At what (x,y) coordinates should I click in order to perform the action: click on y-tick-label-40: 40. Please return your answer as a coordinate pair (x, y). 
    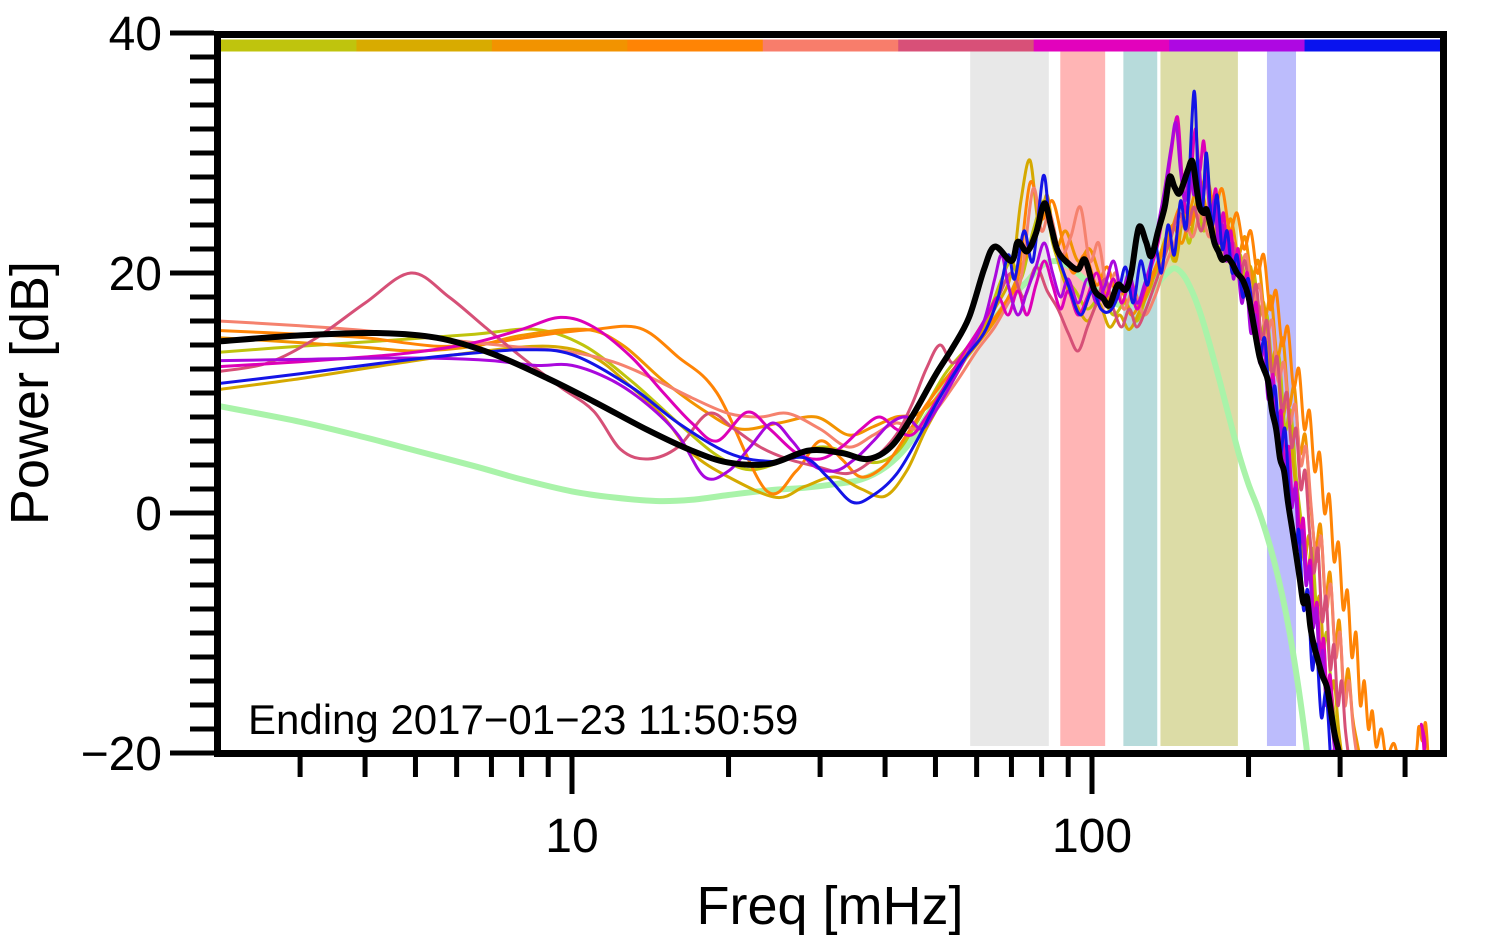
    Looking at the image, I should click on (135, 34).